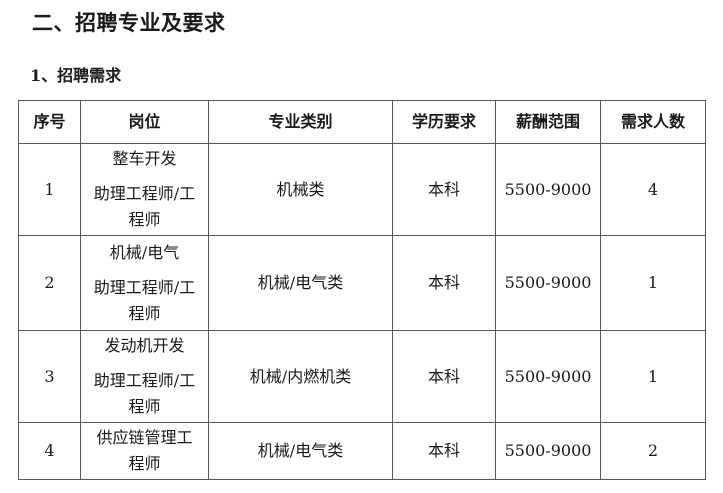 Image resolution: width=723 pixels, height=493 pixels. Describe the element at coordinates (300, 189) in the screenshot. I see `cell-major-category: 机械类` at that location.